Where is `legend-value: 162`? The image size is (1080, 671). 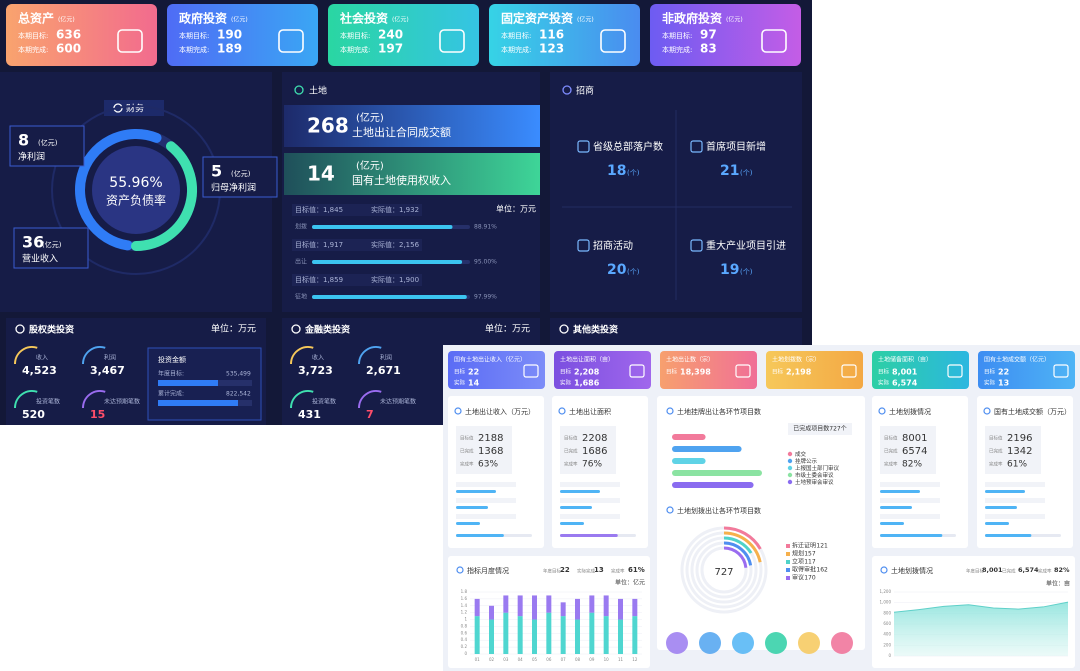 legend-value: 162 is located at coordinates (822, 570).